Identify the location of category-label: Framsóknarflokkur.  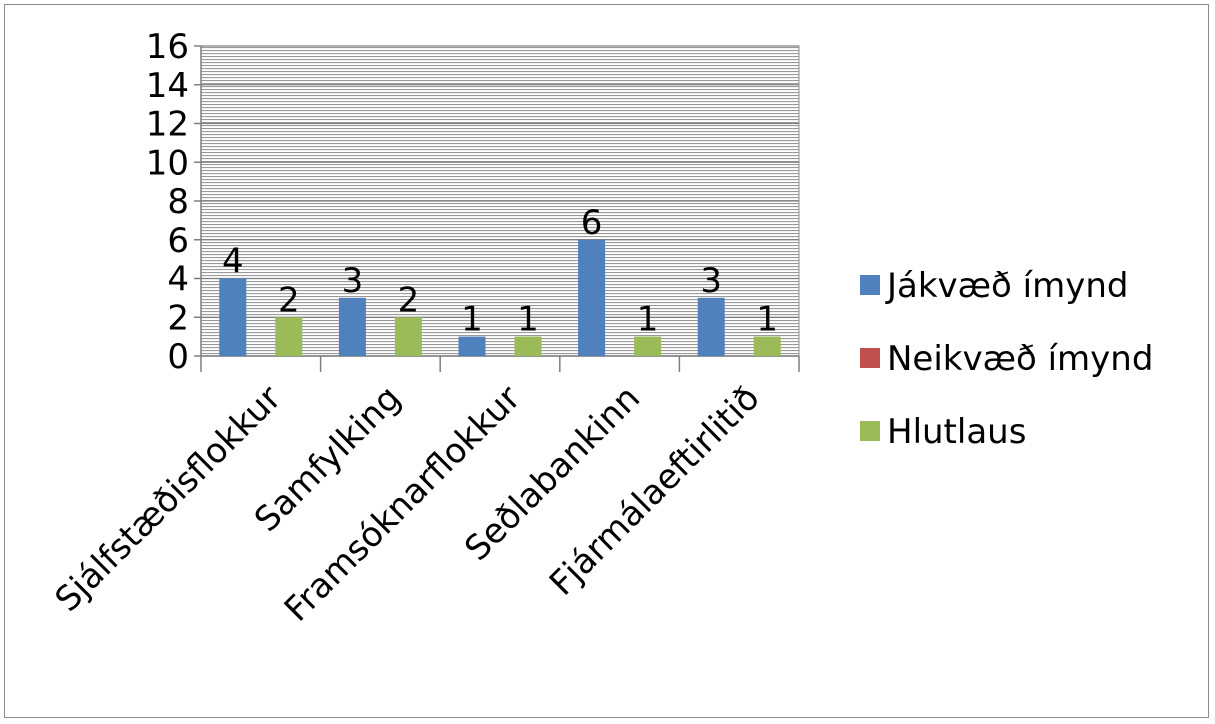
(403, 504).